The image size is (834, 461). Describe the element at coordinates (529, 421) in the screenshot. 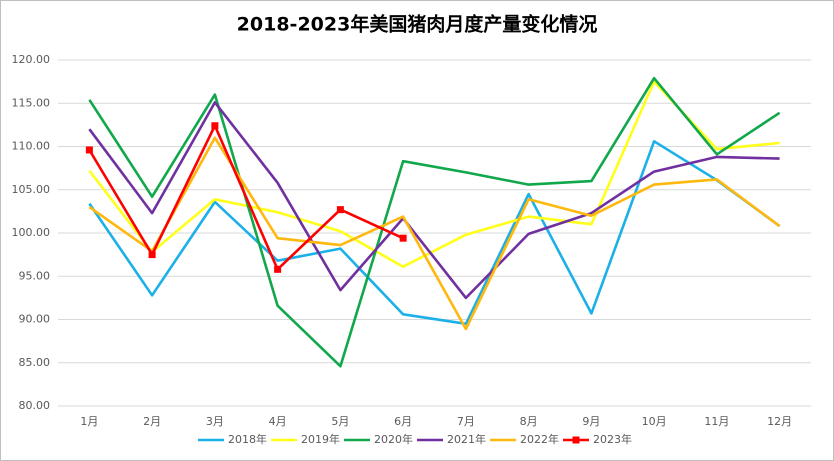

I see `x-tick-label: 8月` at that location.